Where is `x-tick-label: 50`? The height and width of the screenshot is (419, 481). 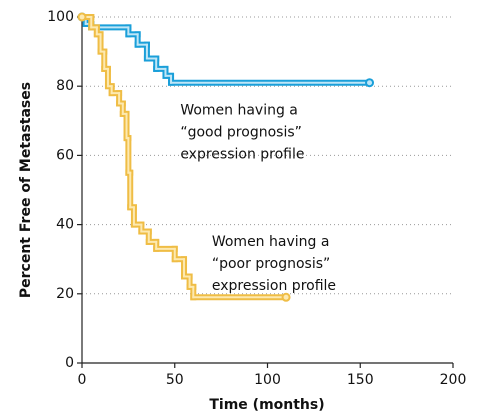 x-tick-label: 50 is located at coordinates (175, 380).